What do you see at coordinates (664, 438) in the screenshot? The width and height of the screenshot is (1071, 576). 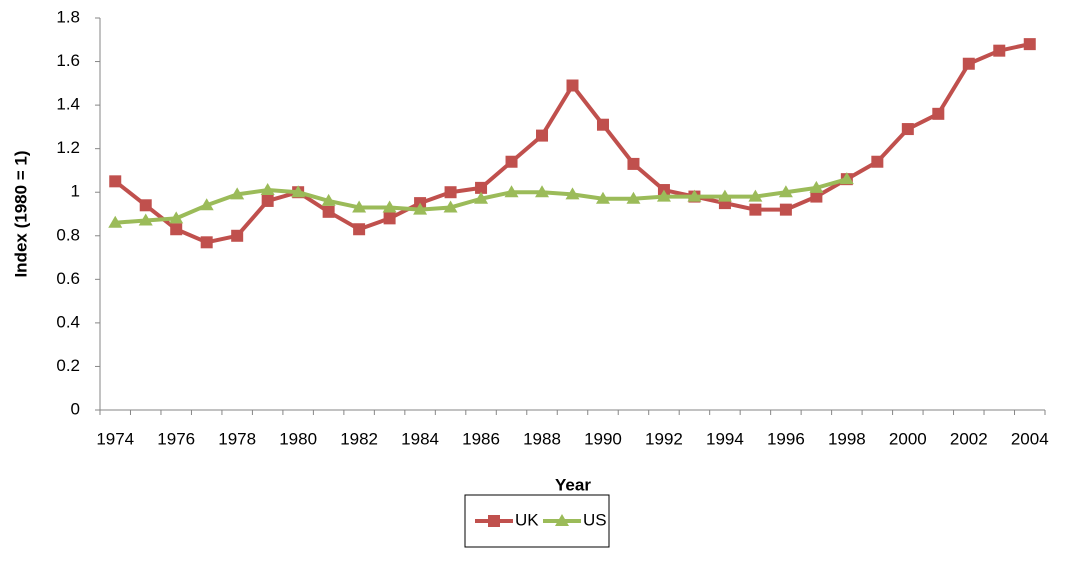 I see `x-tick-label: 1992` at bounding box center [664, 438].